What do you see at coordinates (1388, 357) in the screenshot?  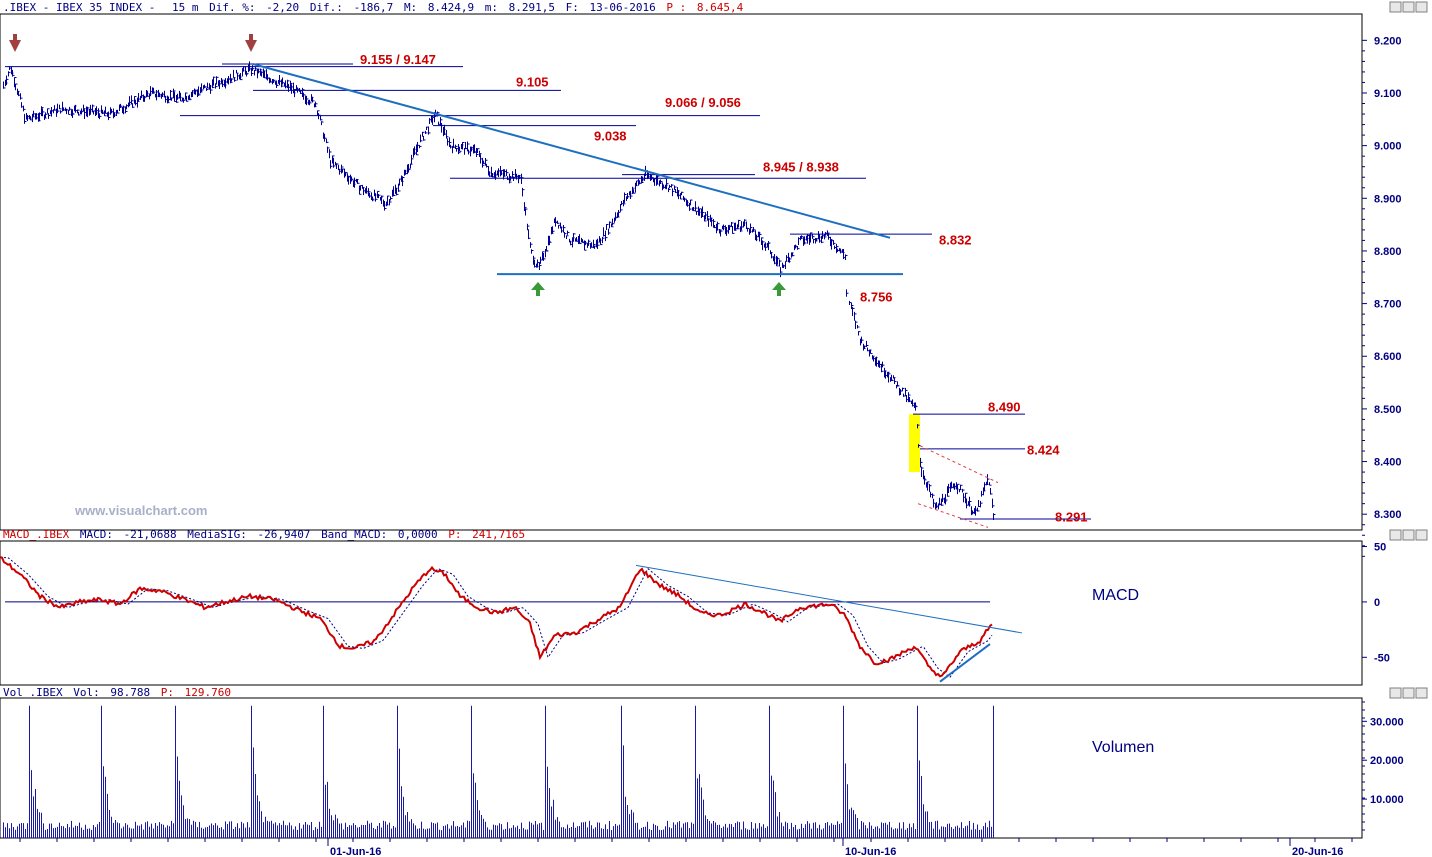 I see `y-tick-label: 8.600` at bounding box center [1388, 357].